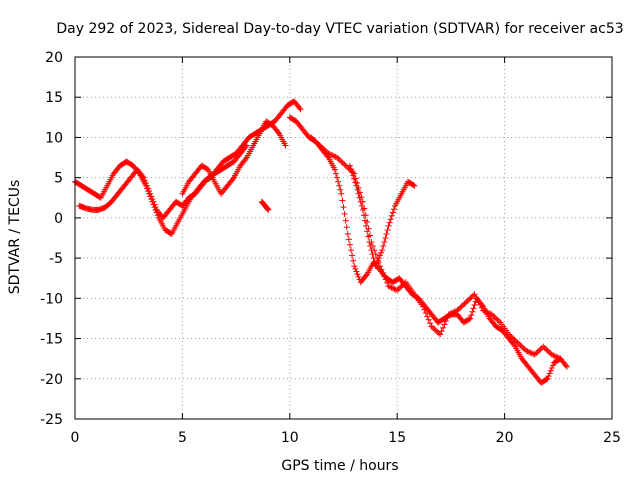 The image size is (640, 480). Describe the element at coordinates (58, 219) in the screenshot. I see `y-tick-label: 0` at that location.